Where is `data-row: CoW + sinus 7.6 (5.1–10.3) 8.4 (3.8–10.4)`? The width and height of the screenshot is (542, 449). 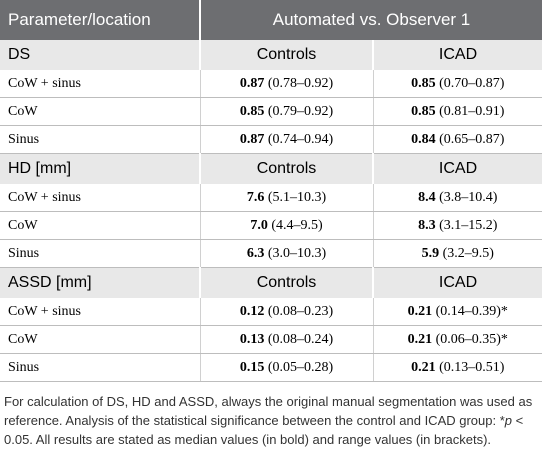 data-row: CoW + sinus 7.6 (5.1–10.3) 8.4 (3.8–10.4) is located at coordinates (271, 198).